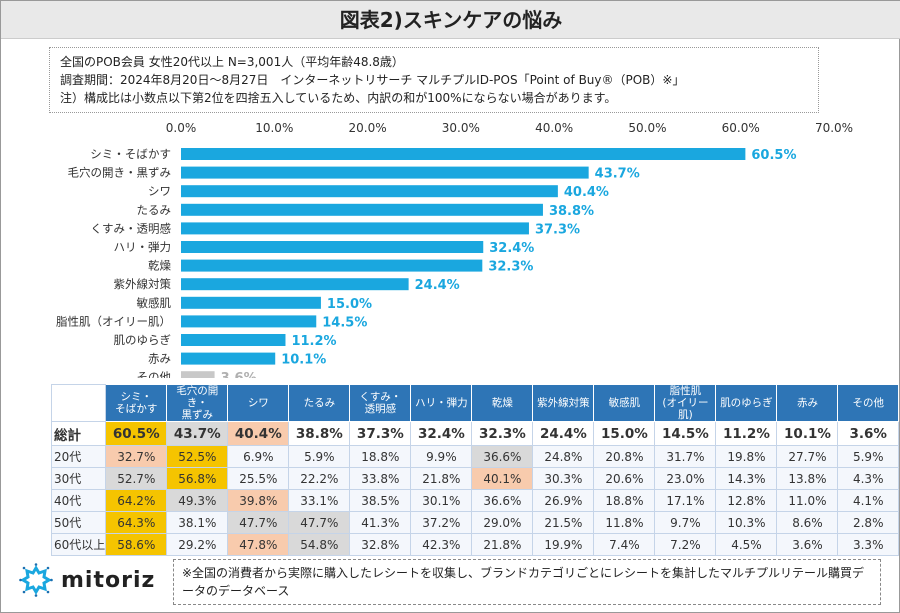 This screenshot has width=900, height=613. Describe the element at coordinates (78, 403) in the screenshot. I see `corner-cell` at that location.